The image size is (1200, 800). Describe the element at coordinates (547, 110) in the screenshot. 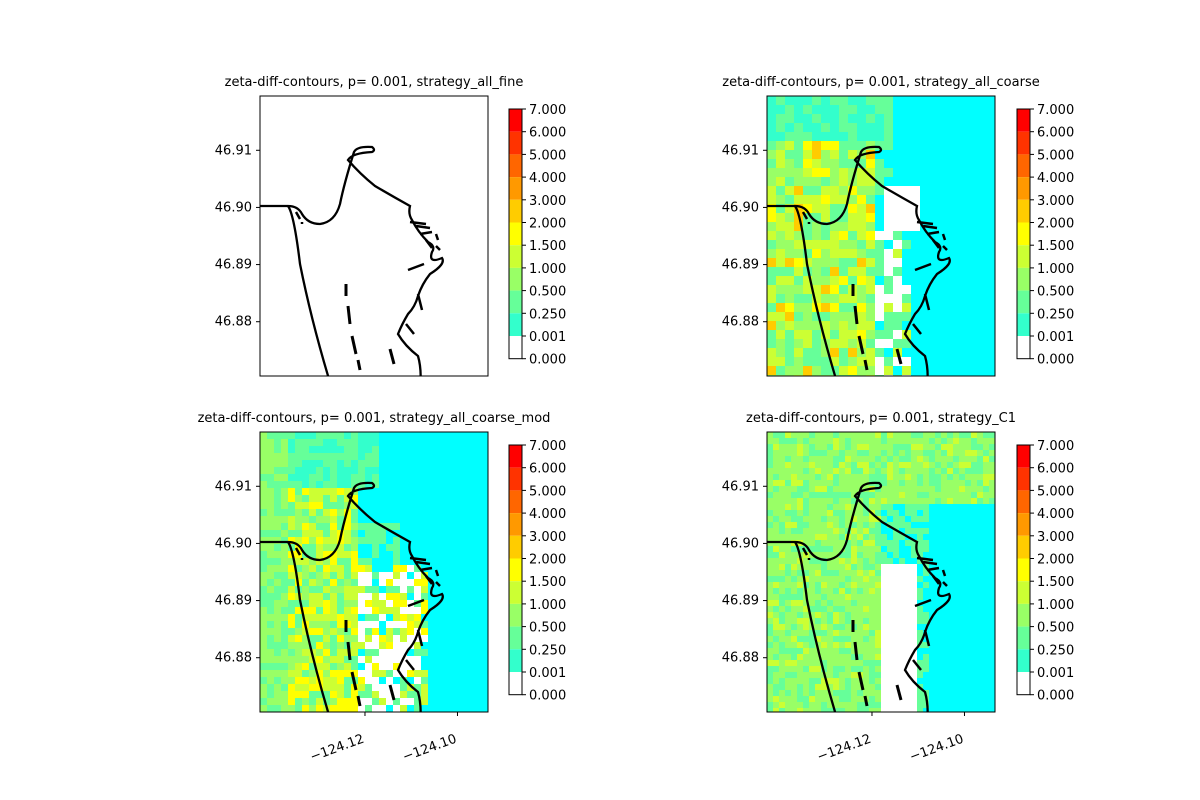

I see `colorbar-label: 7.000` at that location.